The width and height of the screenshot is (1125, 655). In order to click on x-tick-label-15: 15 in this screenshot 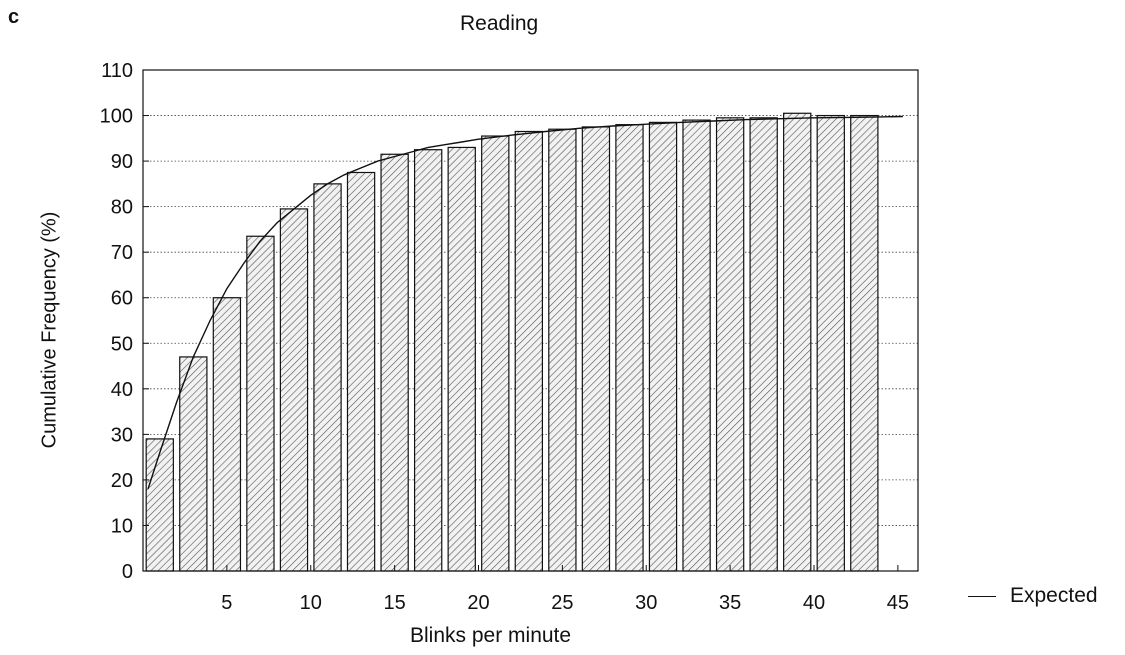, I will do `click(394, 603)`.